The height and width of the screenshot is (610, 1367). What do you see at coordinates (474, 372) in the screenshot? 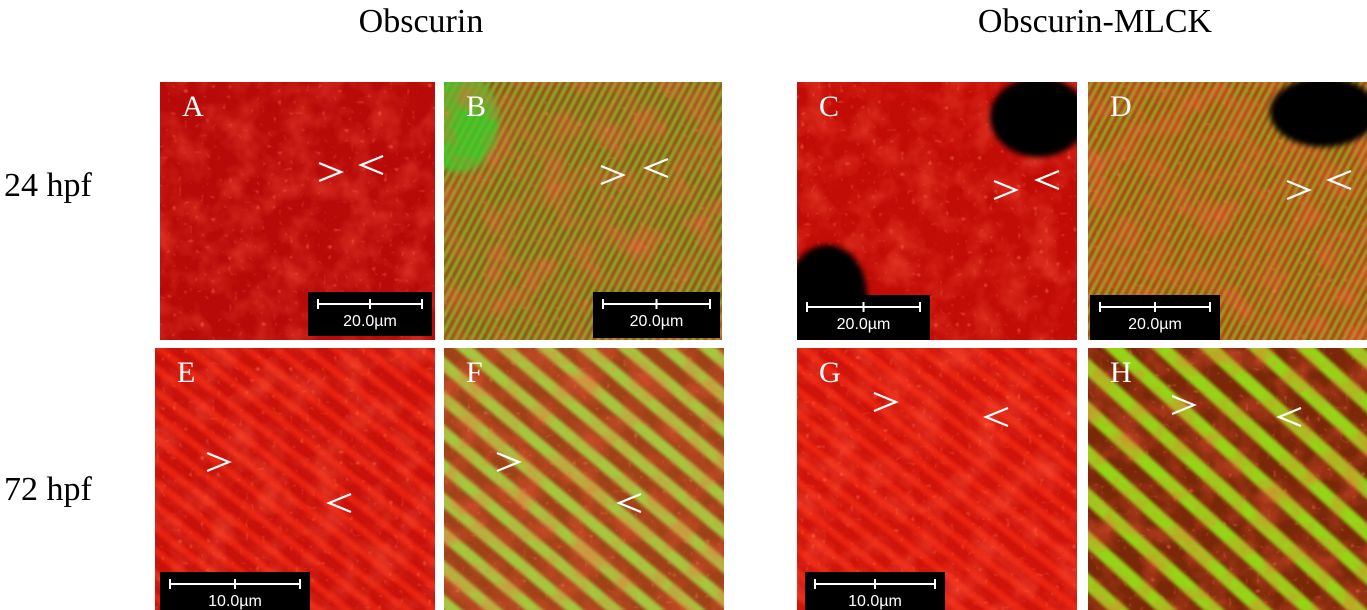
I see `panel-letter: F` at bounding box center [474, 372].